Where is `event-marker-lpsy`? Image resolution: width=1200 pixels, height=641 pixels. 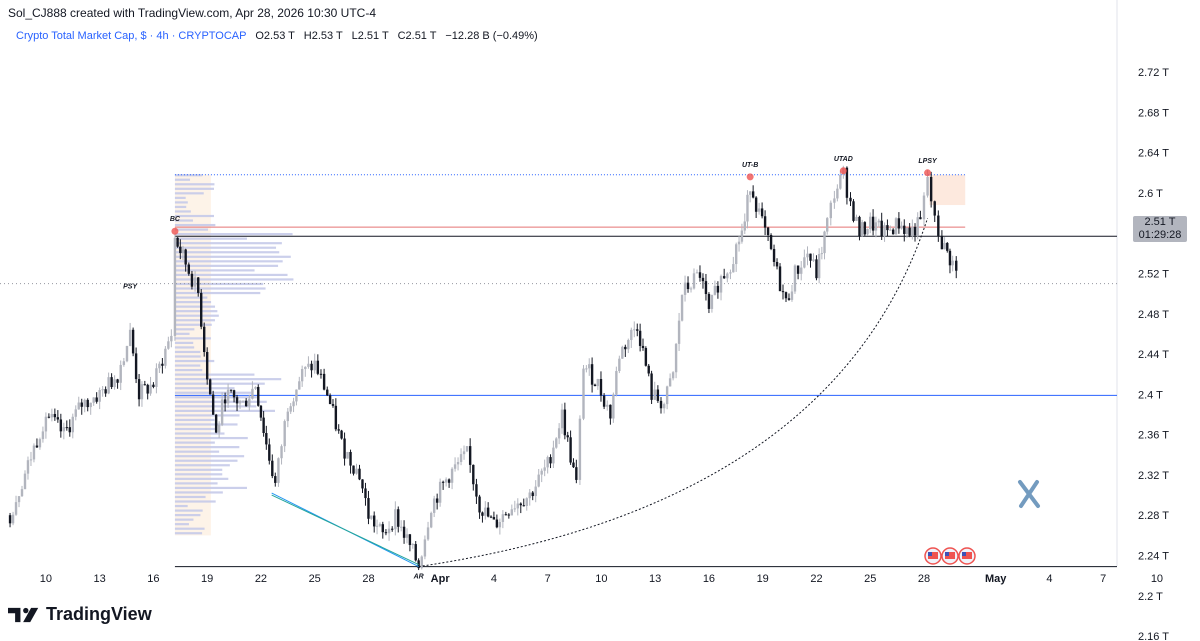
event-marker-lpsy is located at coordinates (928, 173).